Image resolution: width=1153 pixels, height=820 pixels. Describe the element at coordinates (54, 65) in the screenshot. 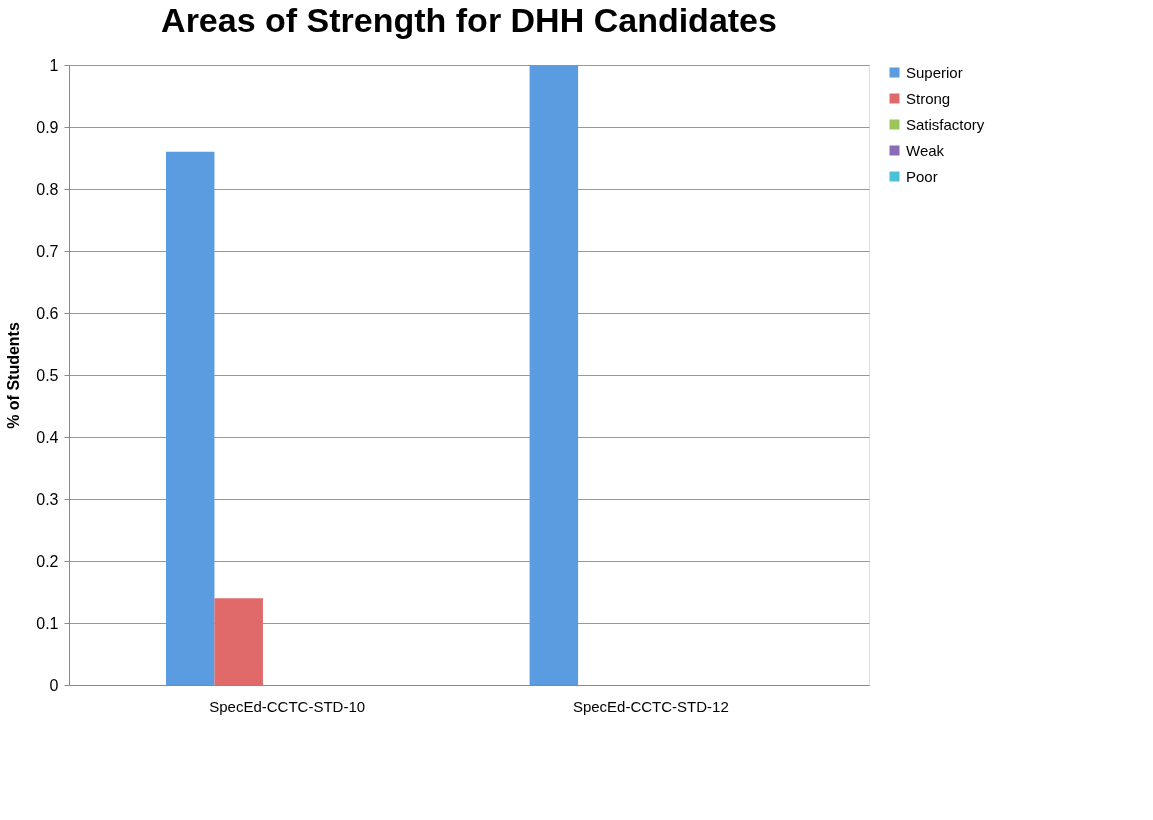

I see `y-tick-label: 1` at that location.